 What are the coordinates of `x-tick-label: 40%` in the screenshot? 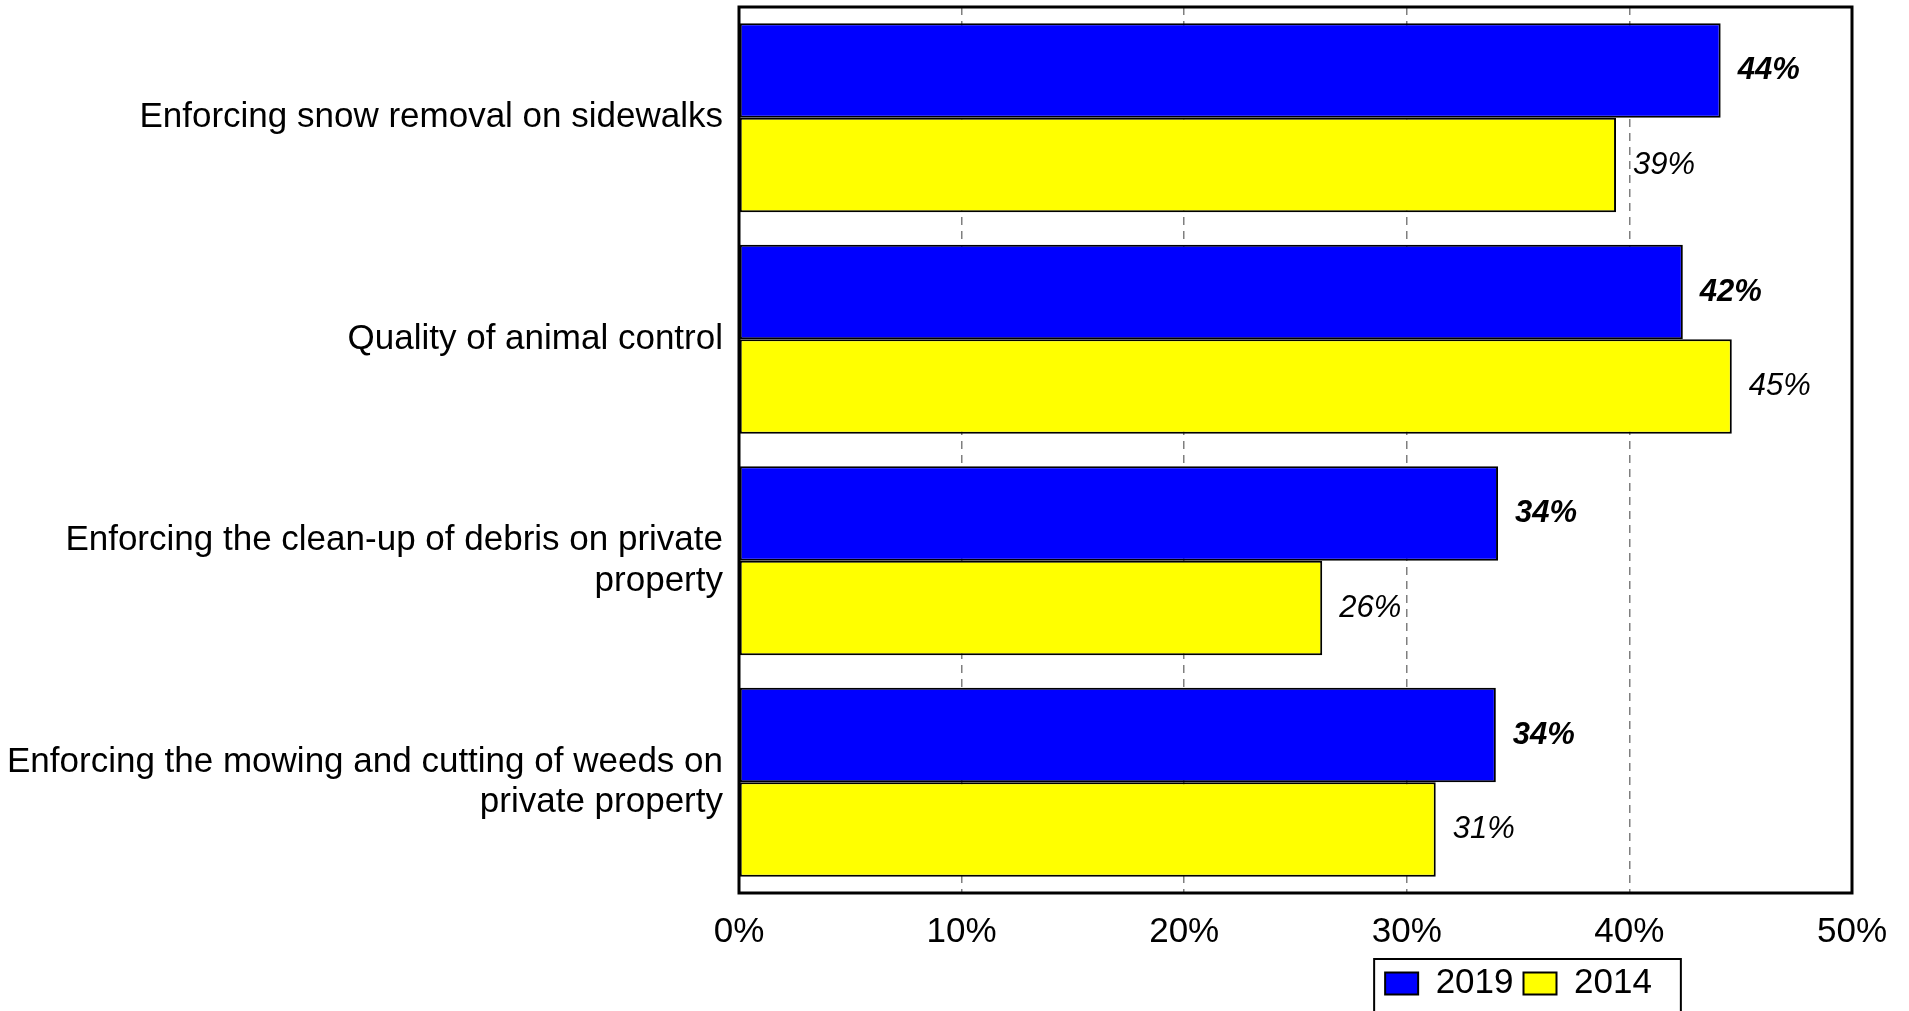 It's located at (1629, 929).